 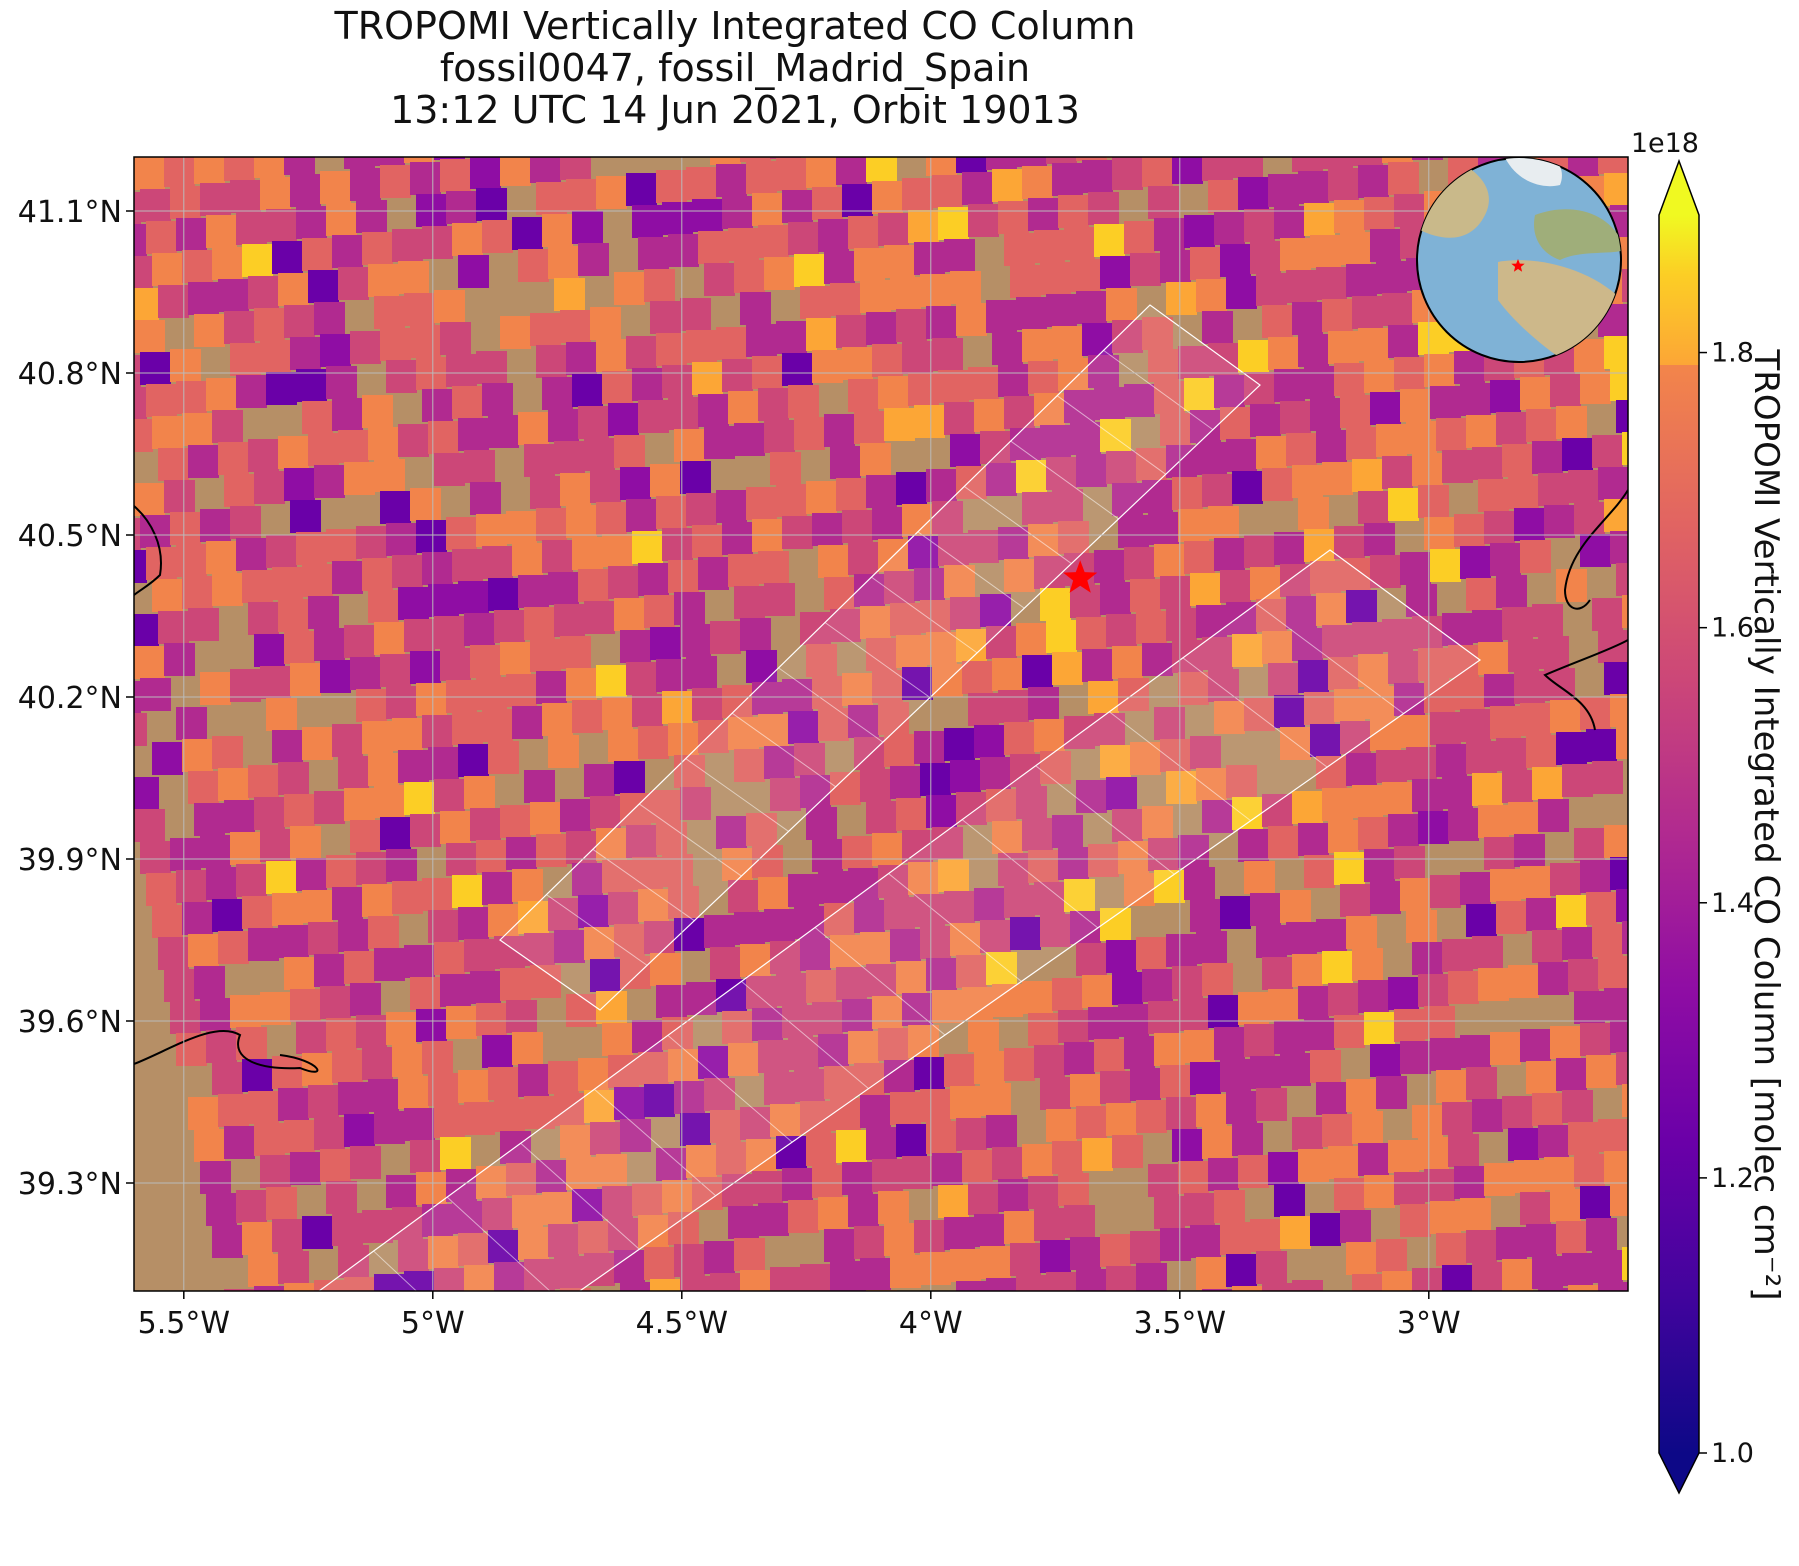 I want to click on map-title-line-1: TROPOMI Vertically Integrated CO Column, so click(x=735, y=26).